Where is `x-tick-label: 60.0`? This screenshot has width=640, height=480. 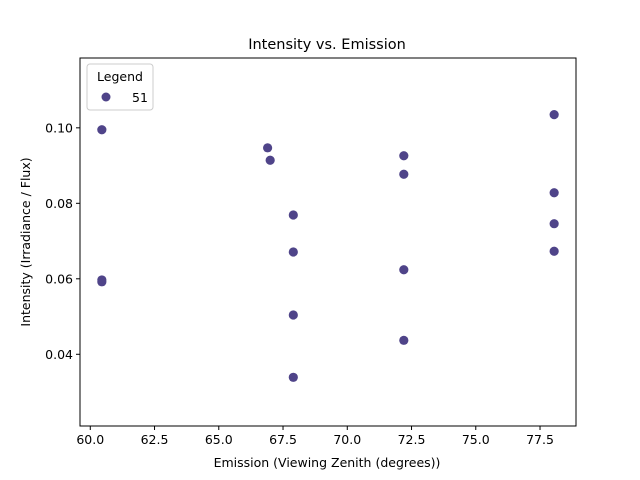
x-tick-label: 60.0 is located at coordinates (90, 439).